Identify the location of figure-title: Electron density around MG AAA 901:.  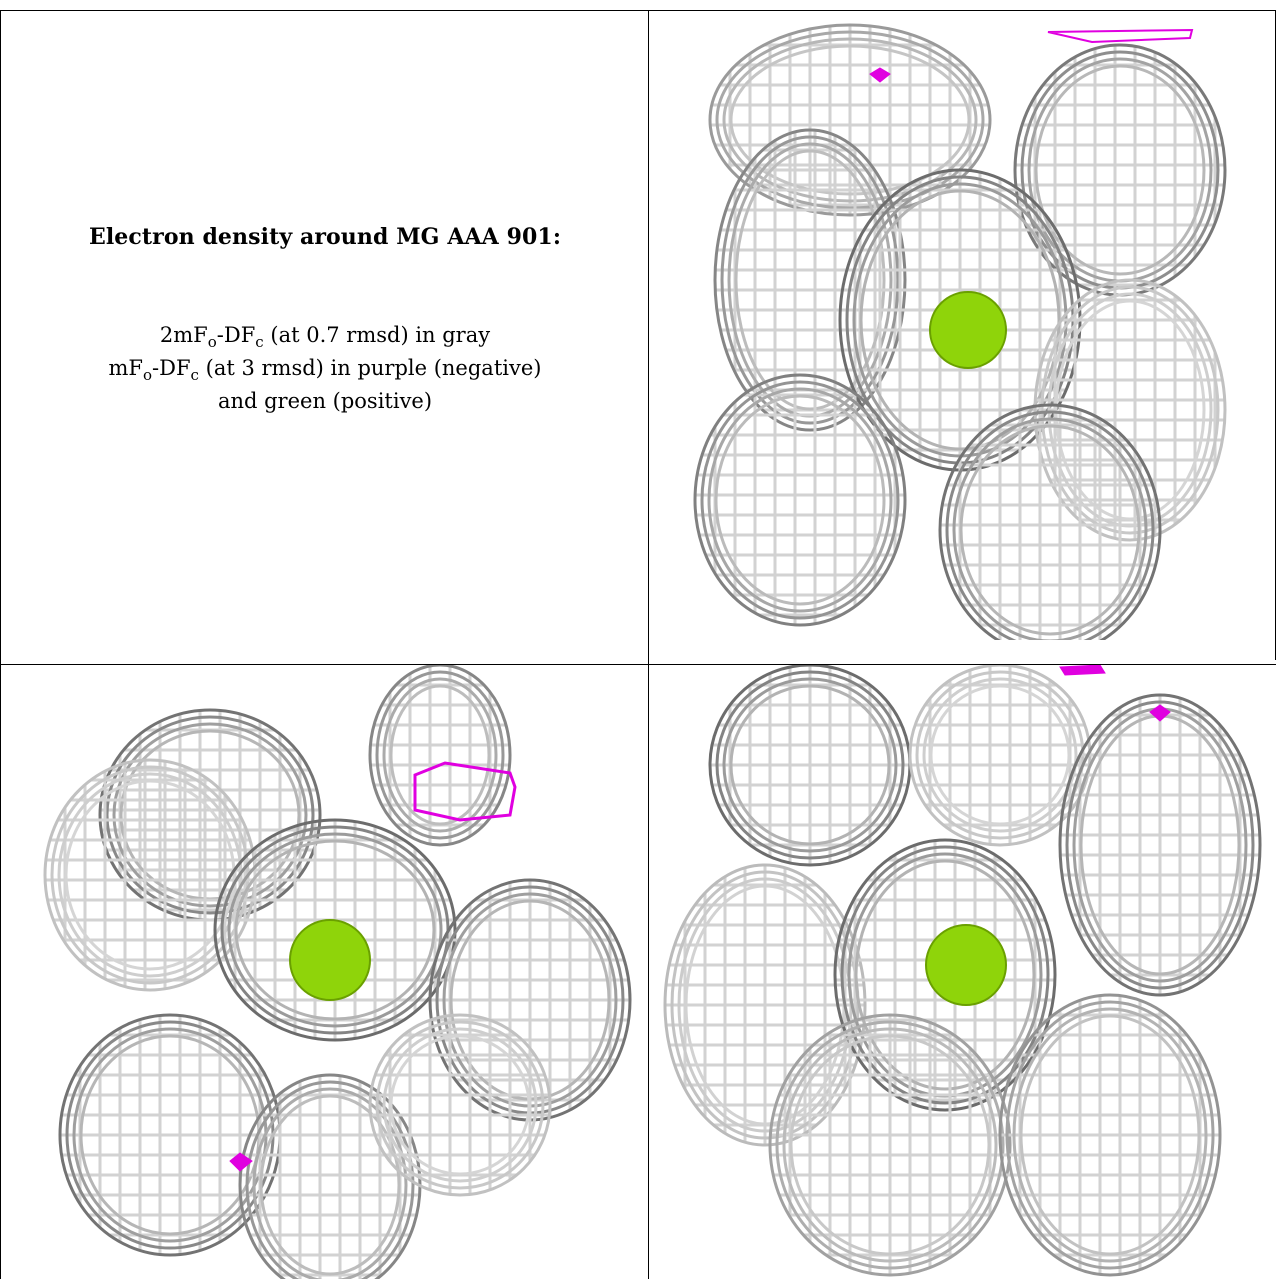
(325, 237).